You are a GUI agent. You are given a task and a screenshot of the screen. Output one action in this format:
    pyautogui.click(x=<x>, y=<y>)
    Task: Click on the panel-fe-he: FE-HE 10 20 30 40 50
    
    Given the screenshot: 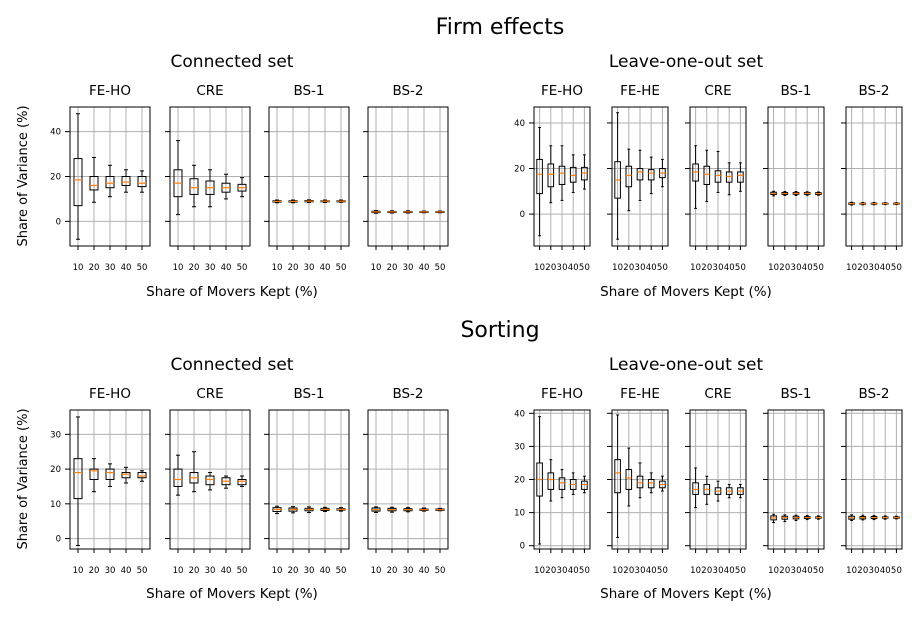 What is the action you would take?
    pyautogui.click(x=638, y=481)
    